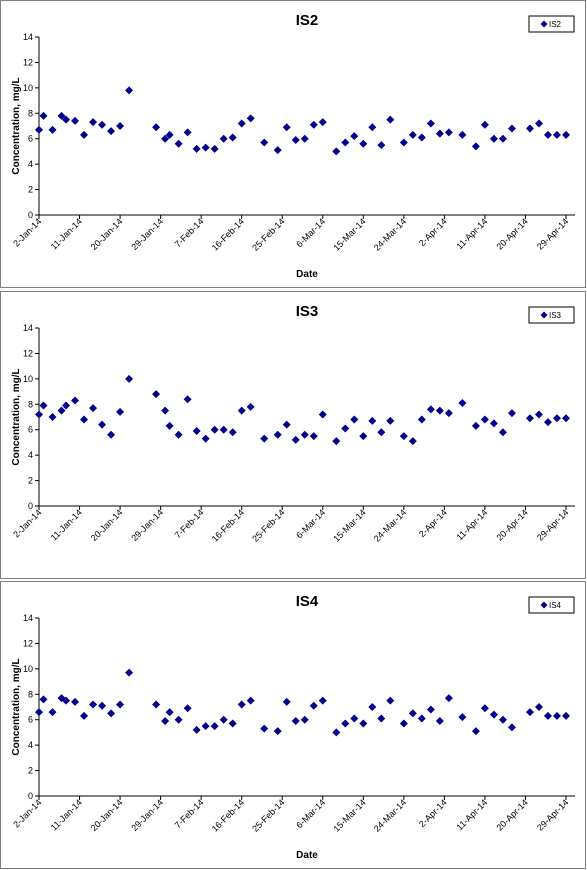 This screenshot has width=587, height=870. Describe the element at coordinates (228, 234) in the screenshot. I see `x-tick-label: 16-Feb-14` at that location.